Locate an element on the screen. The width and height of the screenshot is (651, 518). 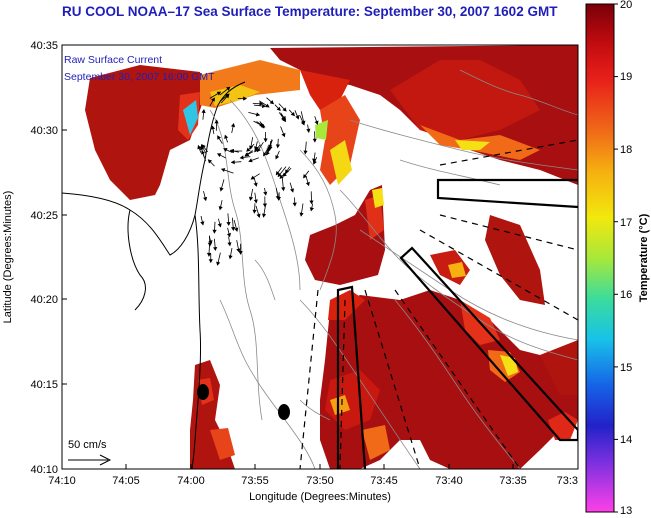
x-ticks is located at coordinates (320, 466).